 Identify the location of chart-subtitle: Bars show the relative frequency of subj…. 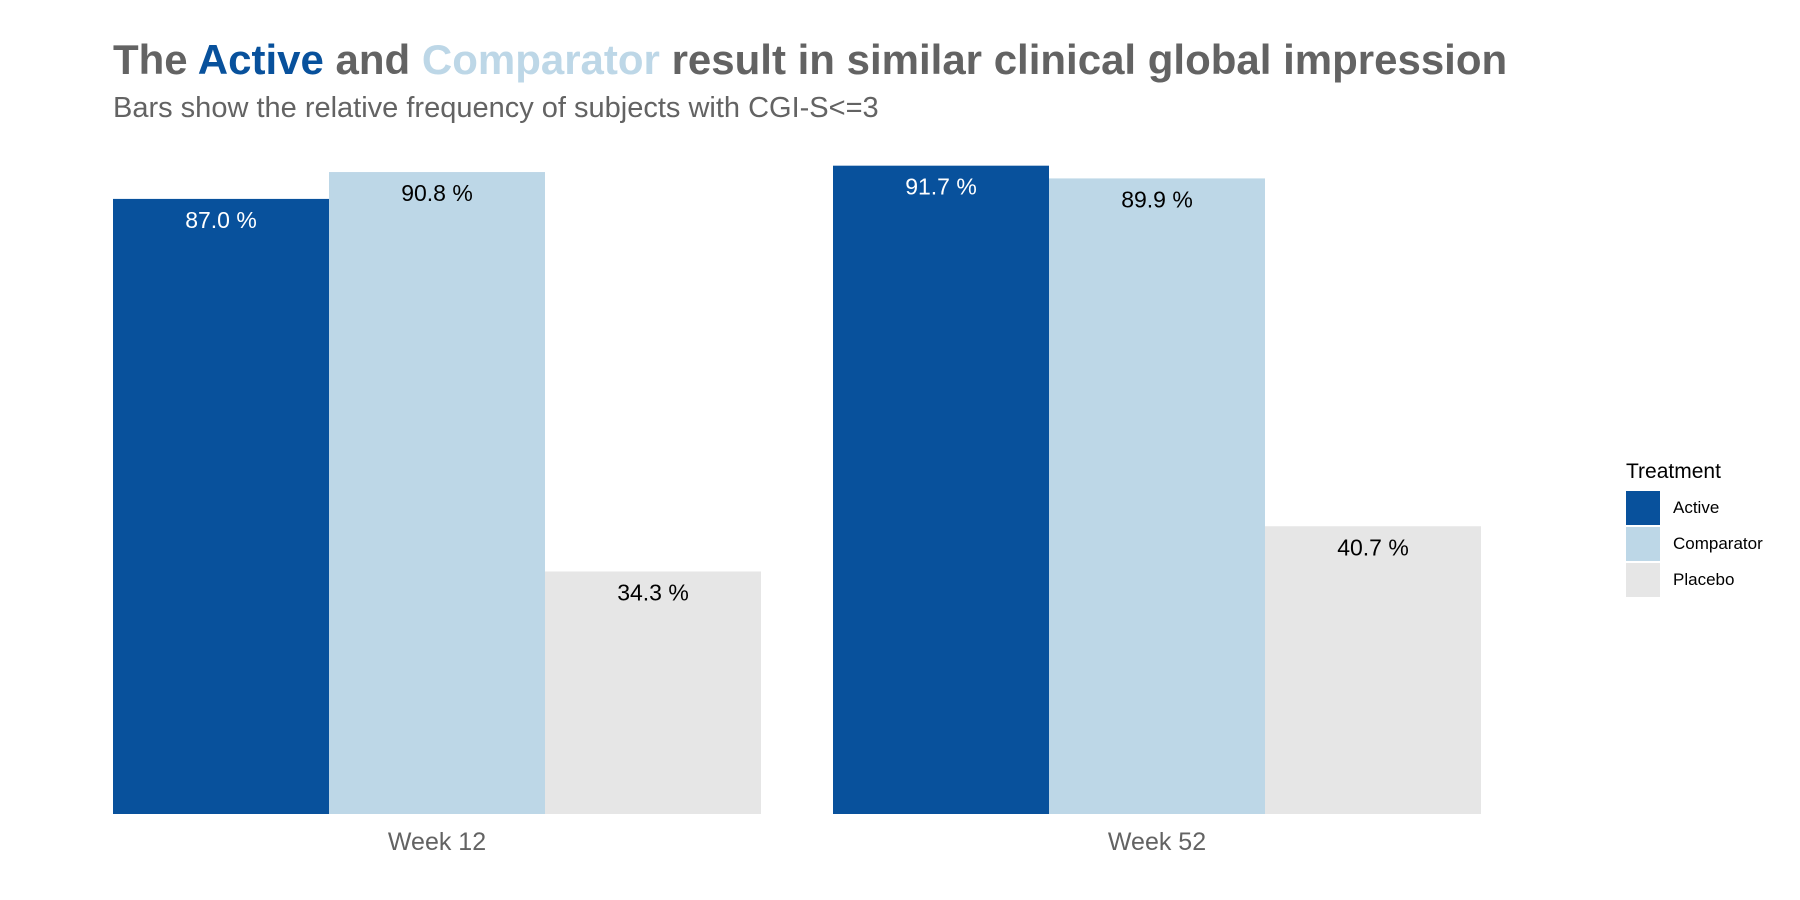
(496, 108).